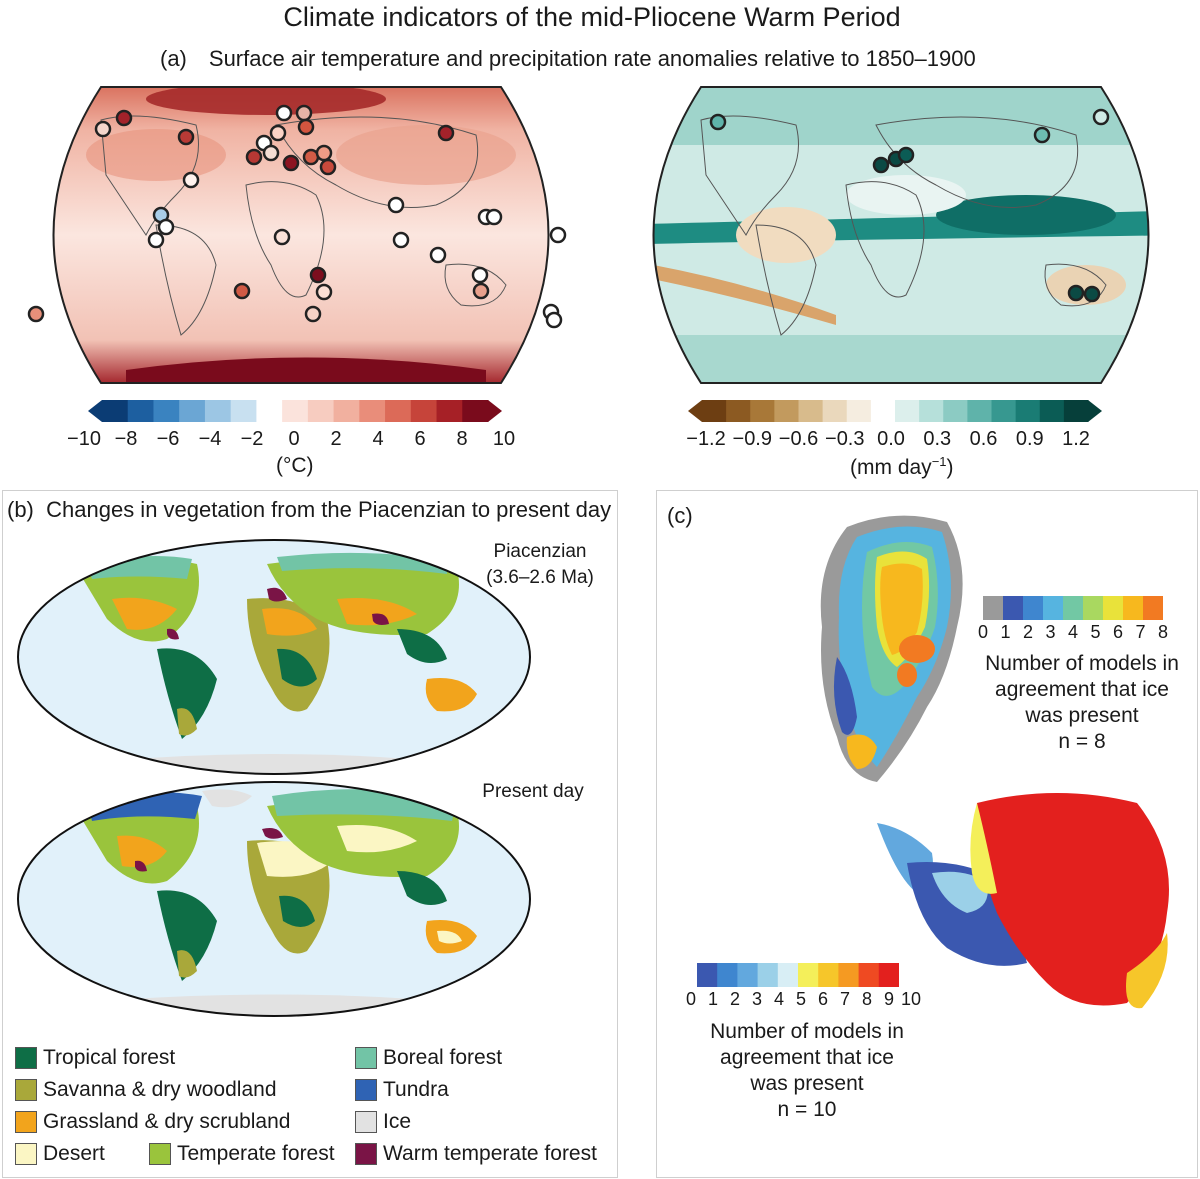 The width and height of the screenshot is (1200, 1179). What do you see at coordinates (735, 999) in the screenshot?
I see `antarctica-colorbar-tick-label: 2` at bounding box center [735, 999].